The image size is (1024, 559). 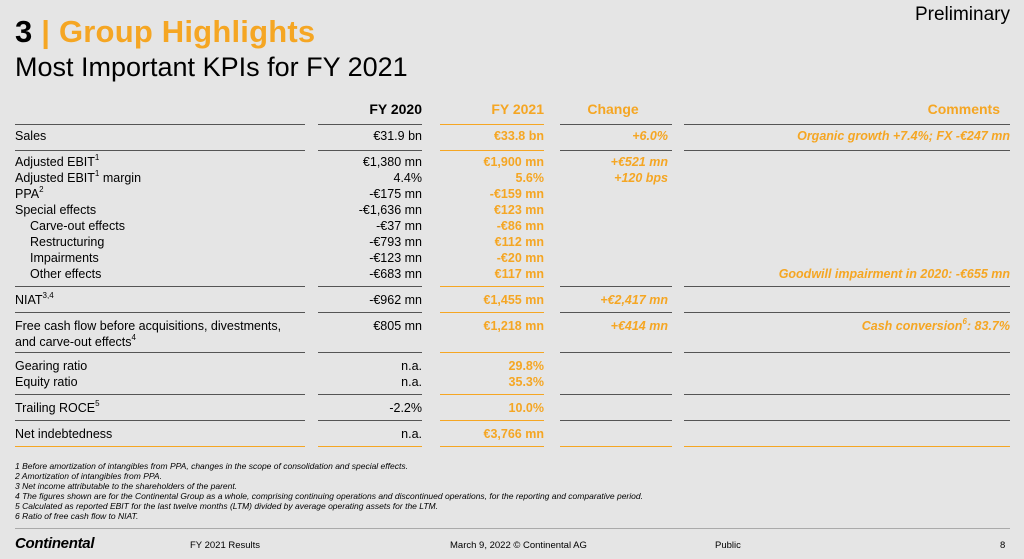 I want to click on fy2020-value: -€37 mn, so click(x=399, y=226).